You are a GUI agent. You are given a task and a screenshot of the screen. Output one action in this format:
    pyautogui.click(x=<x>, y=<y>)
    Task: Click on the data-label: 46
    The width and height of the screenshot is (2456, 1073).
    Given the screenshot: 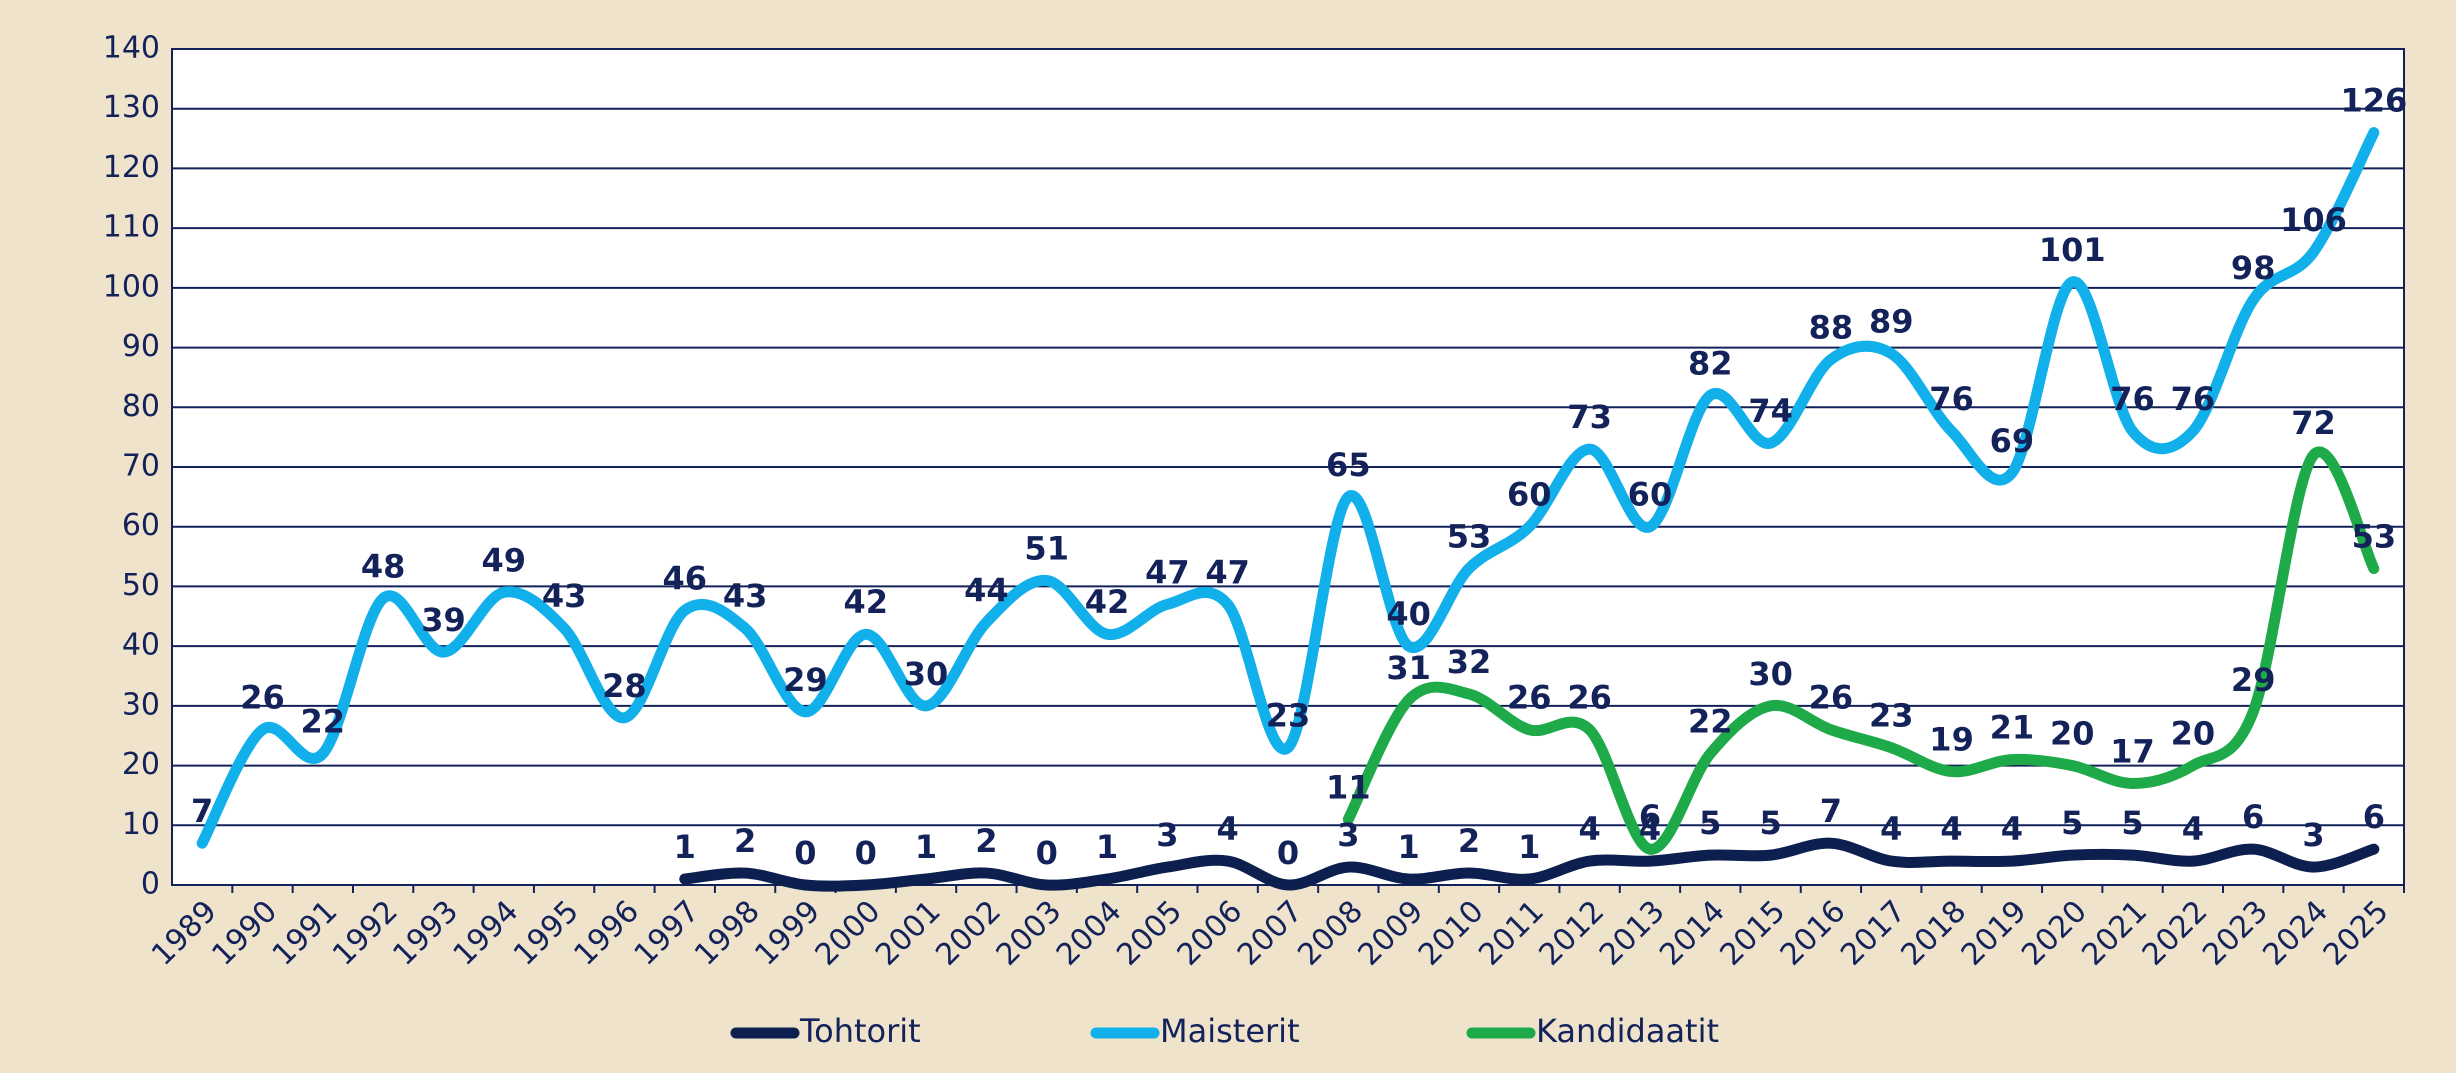 What is the action you would take?
    pyautogui.click(x=684, y=578)
    